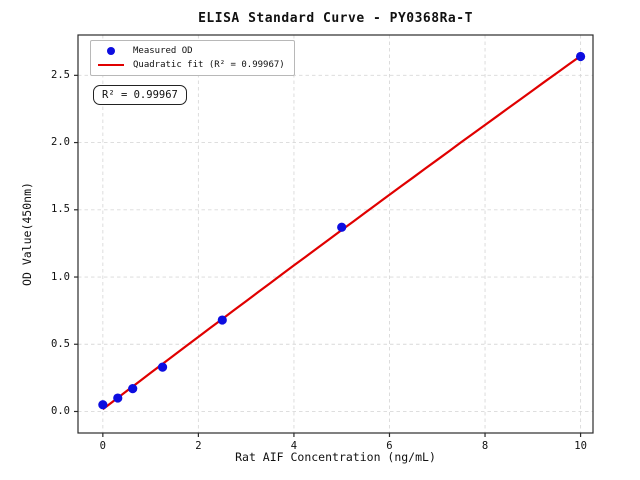 Image resolution: width=640 pixels, height=480 pixels. I want to click on y-tick-label: 0.0, so click(60, 410).